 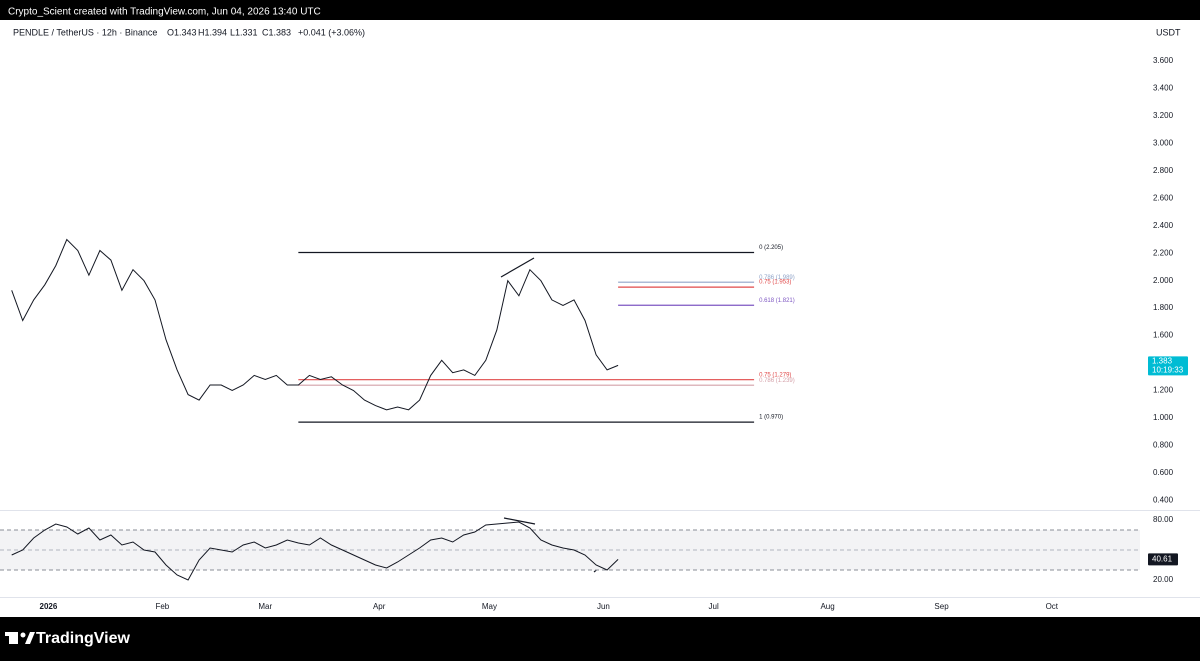 What do you see at coordinates (827, 606) in the screenshot?
I see `x-tick-label: Aug` at bounding box center [827, 606].